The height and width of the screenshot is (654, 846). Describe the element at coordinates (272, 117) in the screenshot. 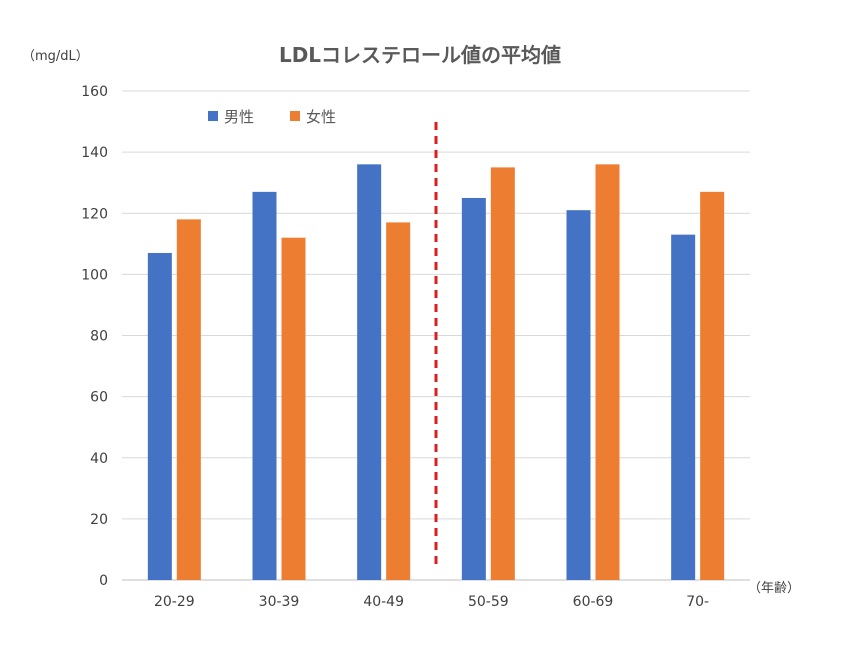

I see `legend: 男性 女性` at that location.